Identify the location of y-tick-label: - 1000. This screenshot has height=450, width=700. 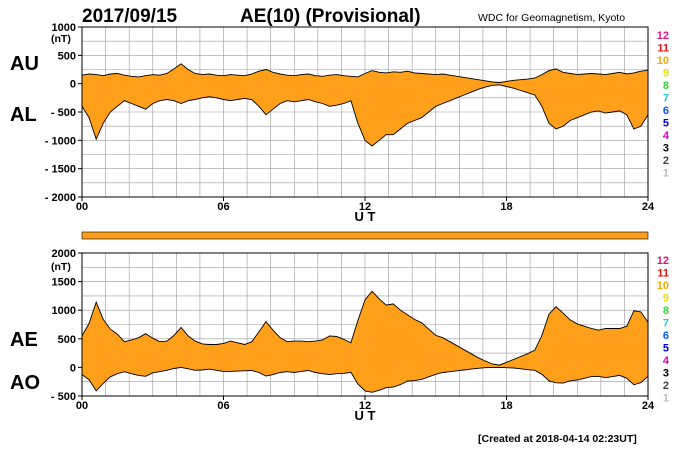
(60, 141).